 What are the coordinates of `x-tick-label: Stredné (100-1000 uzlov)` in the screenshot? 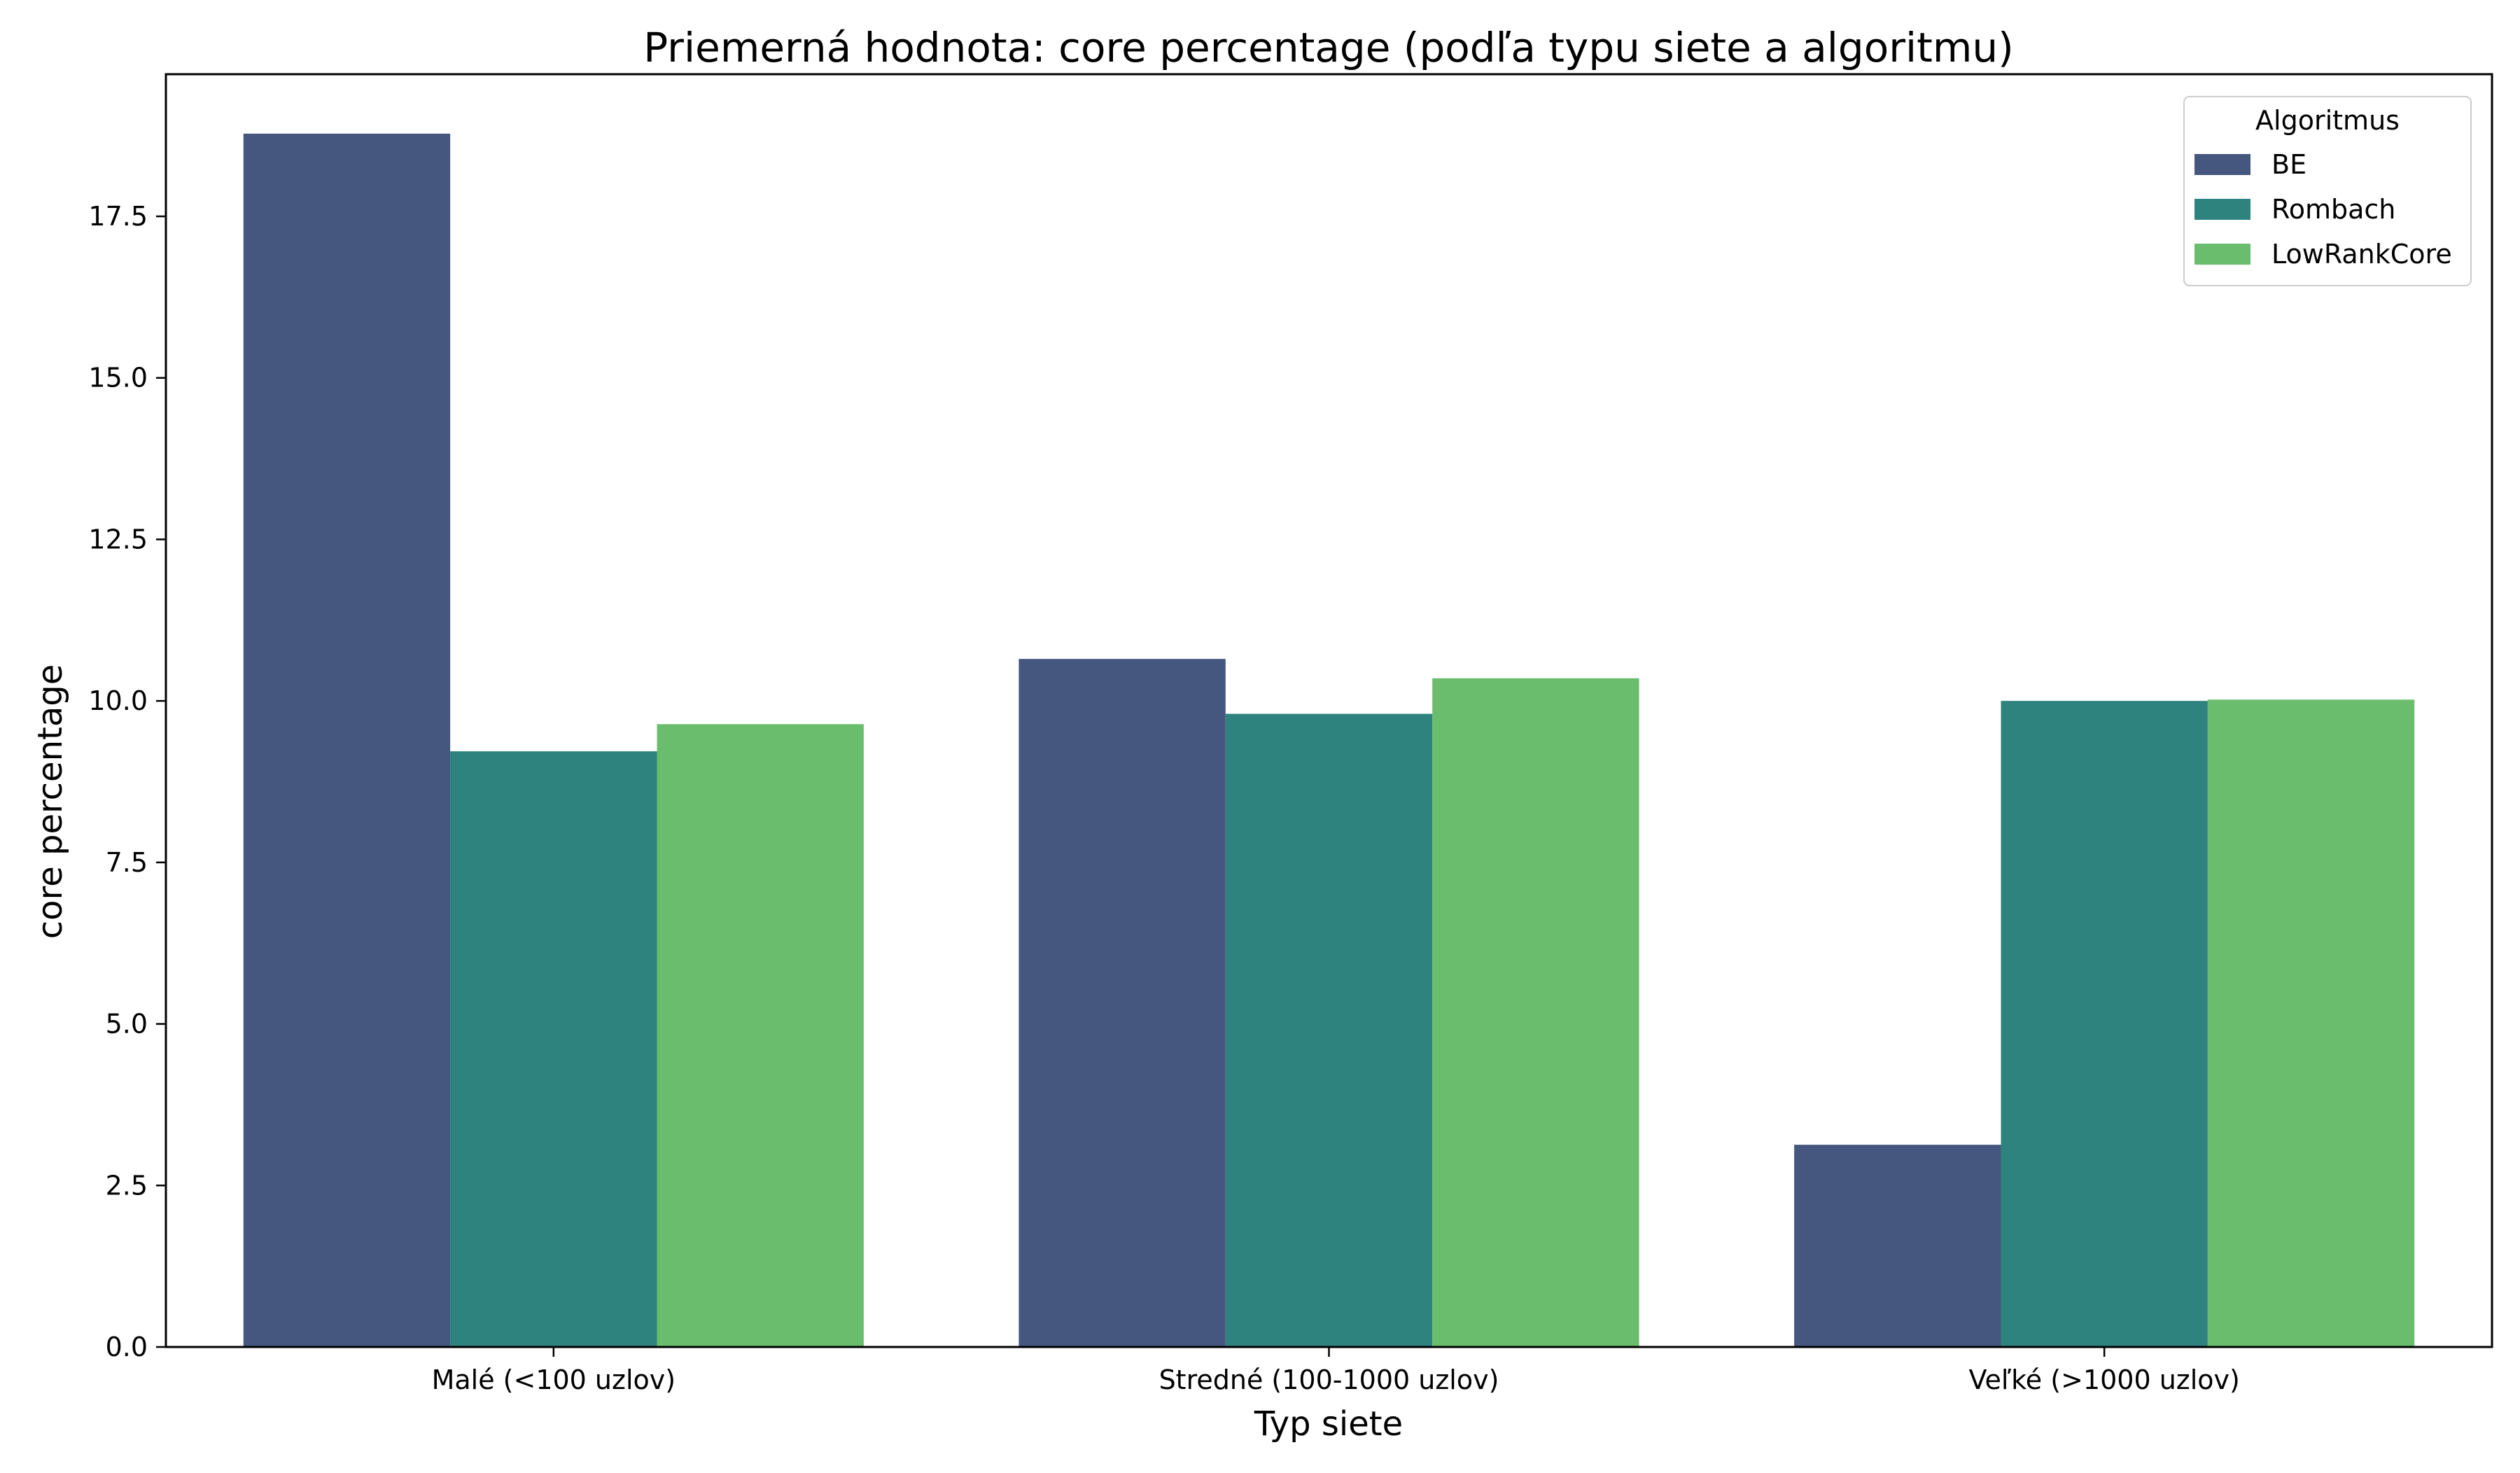 It's located at (1329, 1379).